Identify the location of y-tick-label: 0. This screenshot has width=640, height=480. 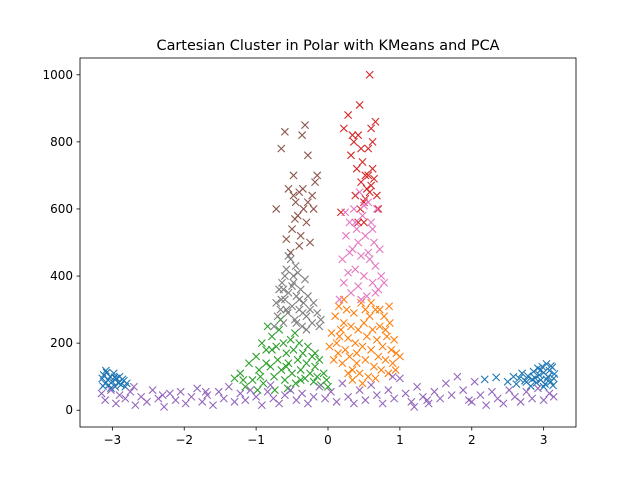
(69, 410).